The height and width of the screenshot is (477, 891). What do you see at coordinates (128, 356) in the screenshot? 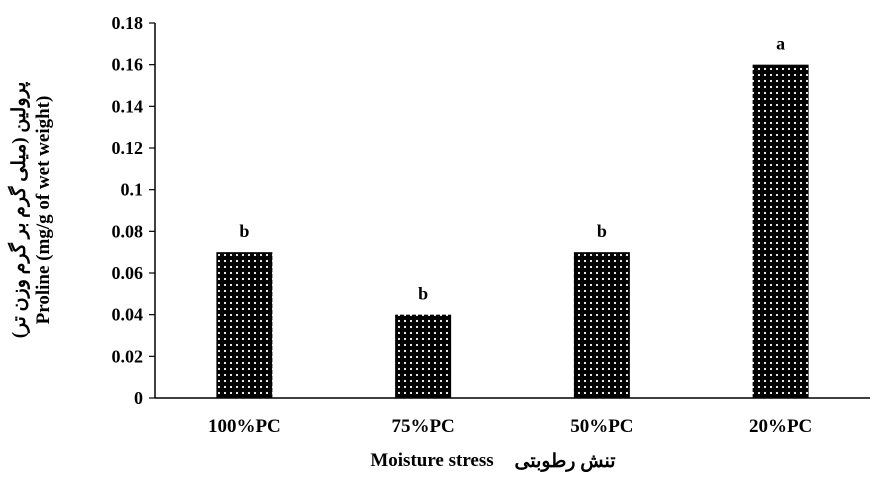
I see `y-tick-label: 0.02` at bounding box center [128, 356].